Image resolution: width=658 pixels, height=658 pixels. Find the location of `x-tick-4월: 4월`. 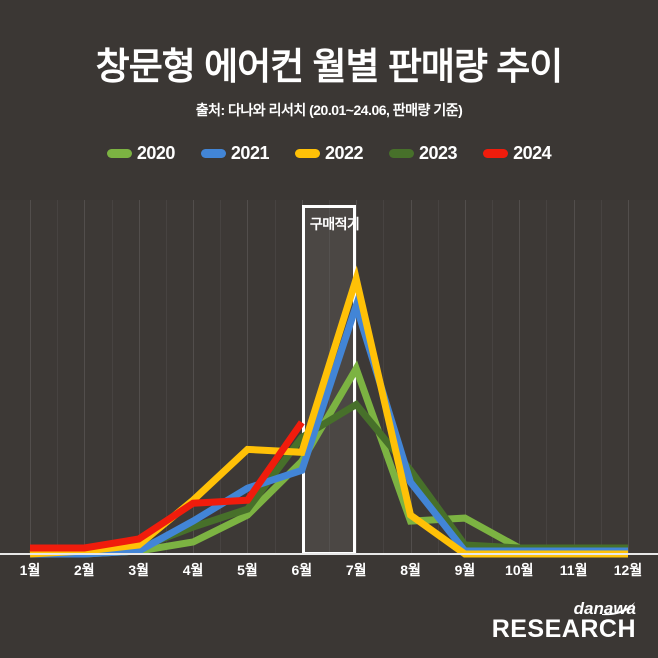

x-tick-4월: 4월 is located at coordinates (193, 570).